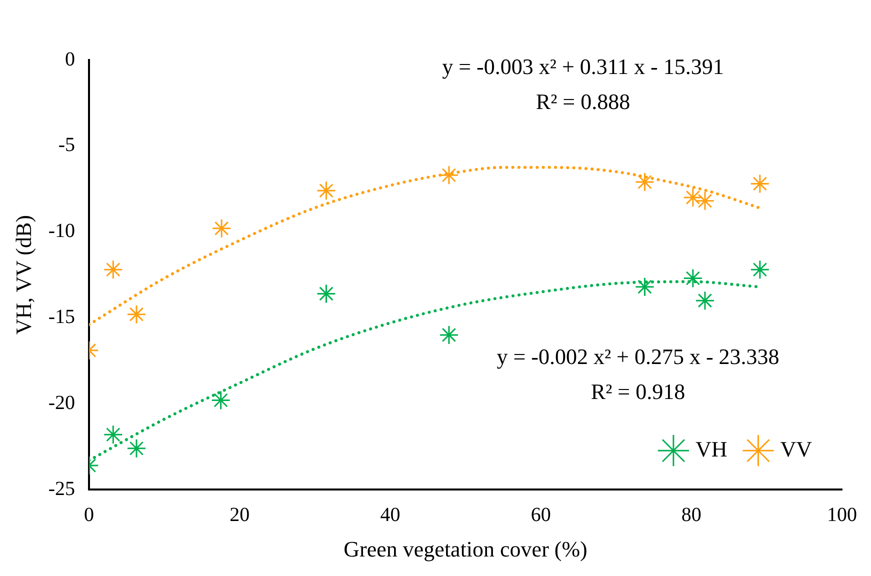 Image resolution: width=871 pixels, height=576 pixels. What do you see at coordinates (62, 403) in the screenshot?
I see `y-tick-label: -20` at bounding box center [62, 403].